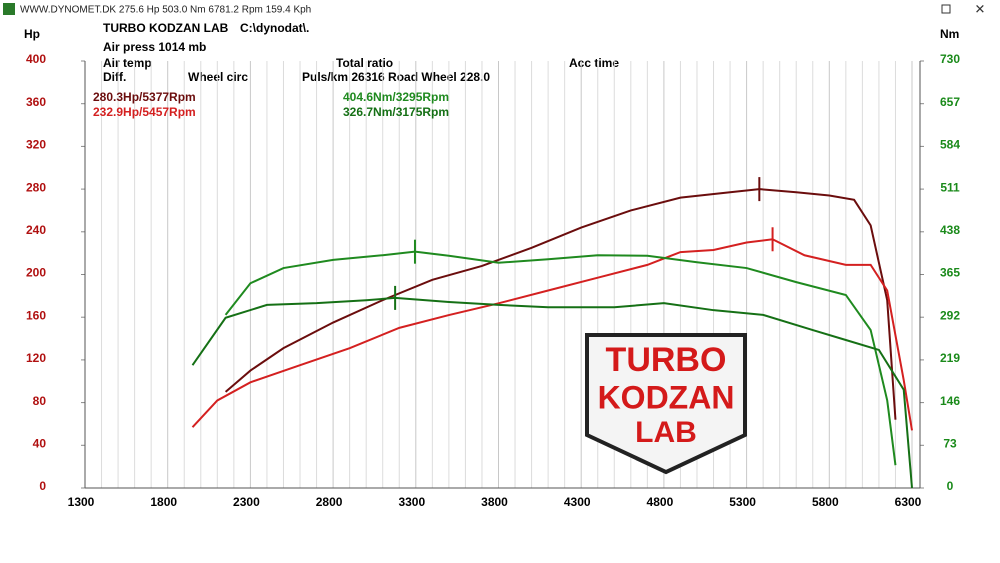 The height and width of the screenshot is (563, 1000). What do you see at coordinates (274, 28) in the screenshot?
I see `file-path: C:\dynodat\.` at bounding box center [274, 28].